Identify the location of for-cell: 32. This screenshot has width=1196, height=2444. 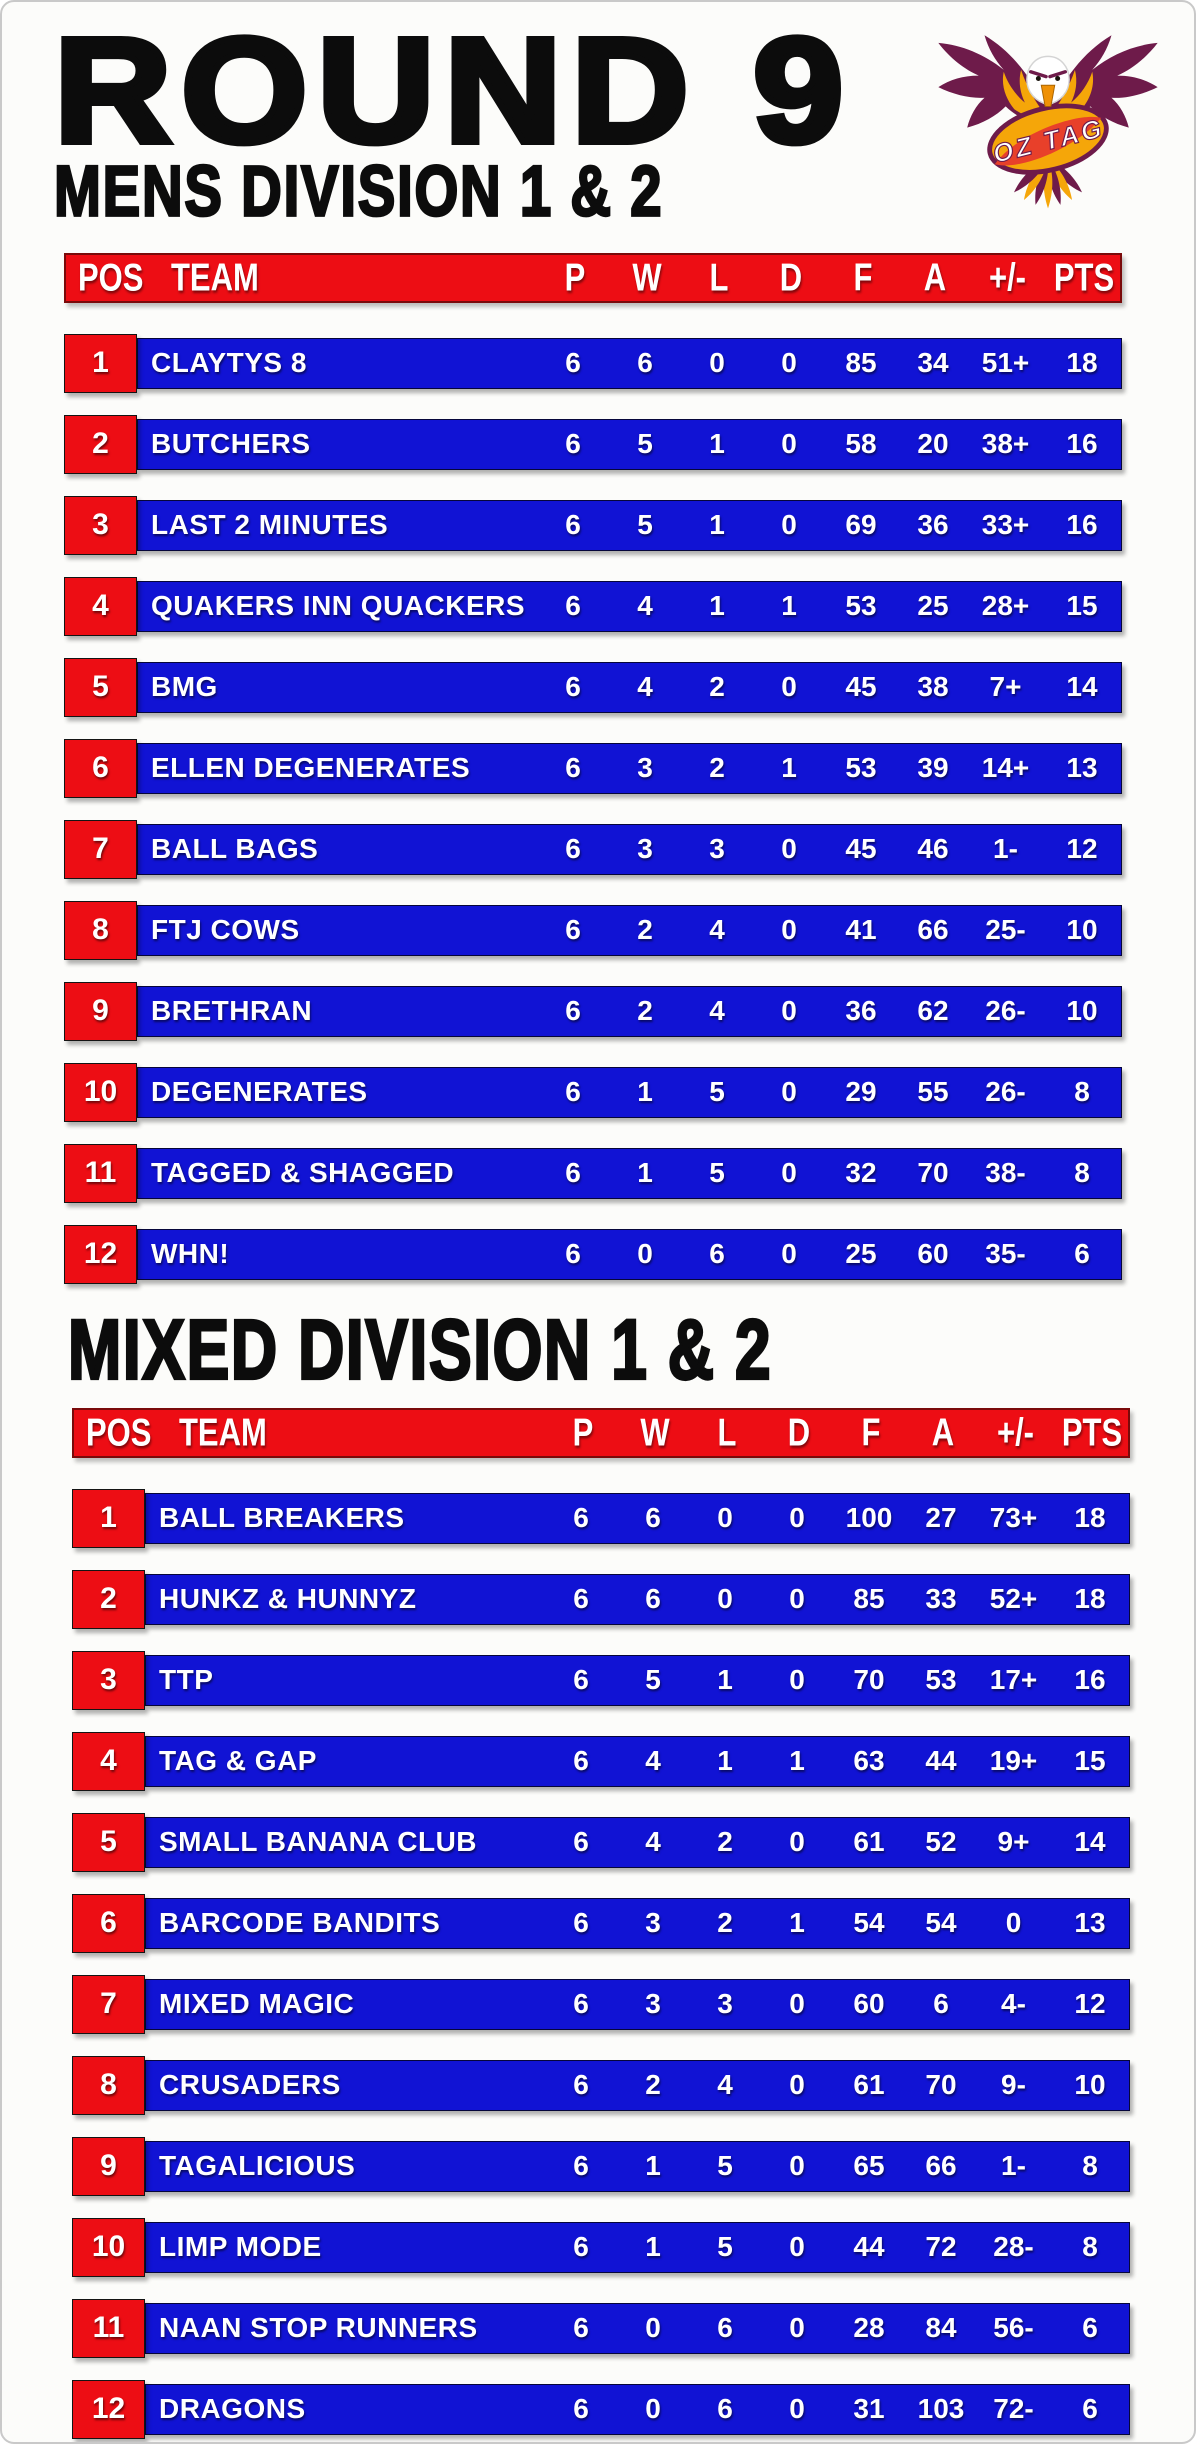
(861, 1173).